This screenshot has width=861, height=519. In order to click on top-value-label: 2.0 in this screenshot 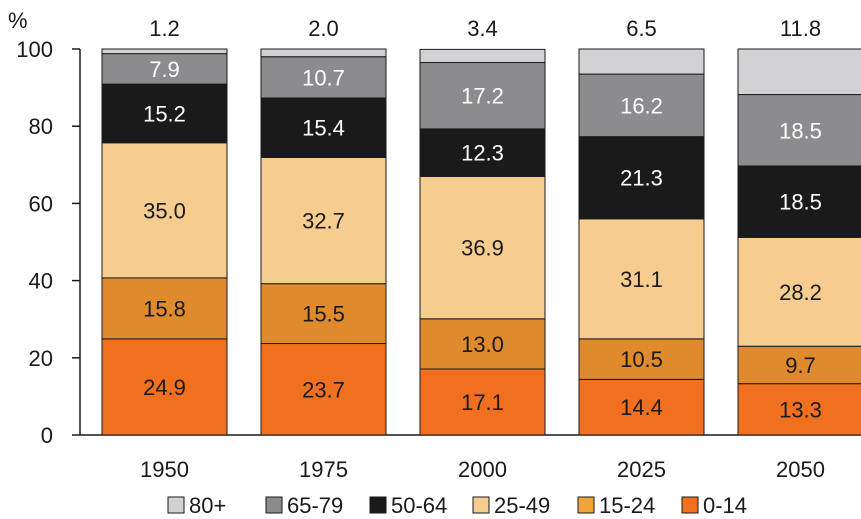, I will do `click(323, 28)`.